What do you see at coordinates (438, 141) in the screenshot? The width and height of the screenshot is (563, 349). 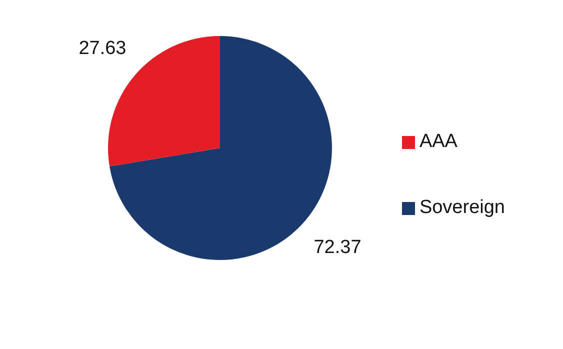 I see `legend-label: AAA` at bounding box center [438, 141].